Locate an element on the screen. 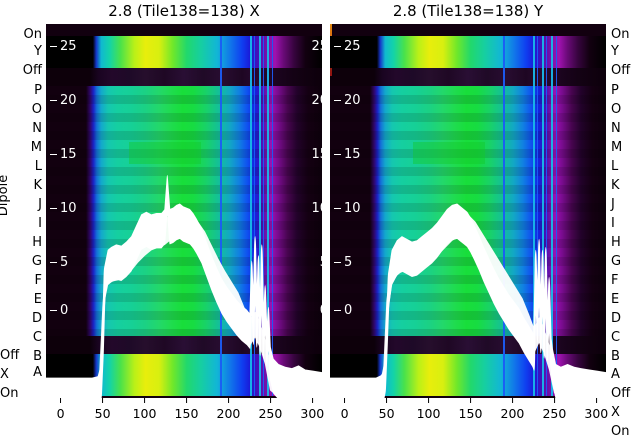 The image size is (640, 440). x-tick: 50 is located at coordinates (103, 409).